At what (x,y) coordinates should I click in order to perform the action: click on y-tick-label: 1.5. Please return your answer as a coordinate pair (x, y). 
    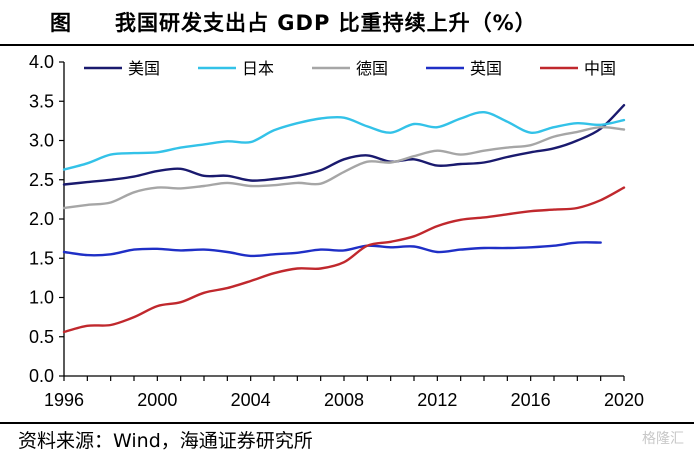
    Looking at the image, I should click on (41, 258).